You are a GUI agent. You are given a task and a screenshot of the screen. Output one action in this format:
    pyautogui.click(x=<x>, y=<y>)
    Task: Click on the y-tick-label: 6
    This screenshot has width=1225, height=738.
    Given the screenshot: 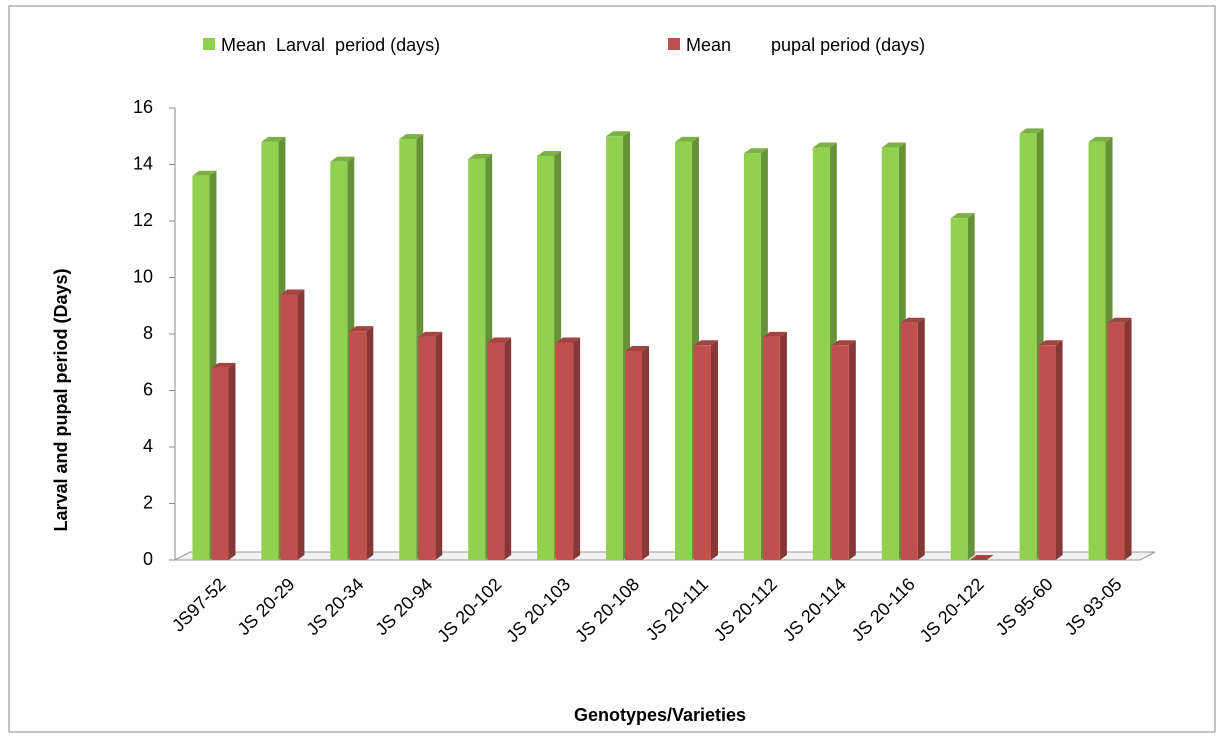 What is the action you would take?
    pyautogui.click(x=148, y=389)
    